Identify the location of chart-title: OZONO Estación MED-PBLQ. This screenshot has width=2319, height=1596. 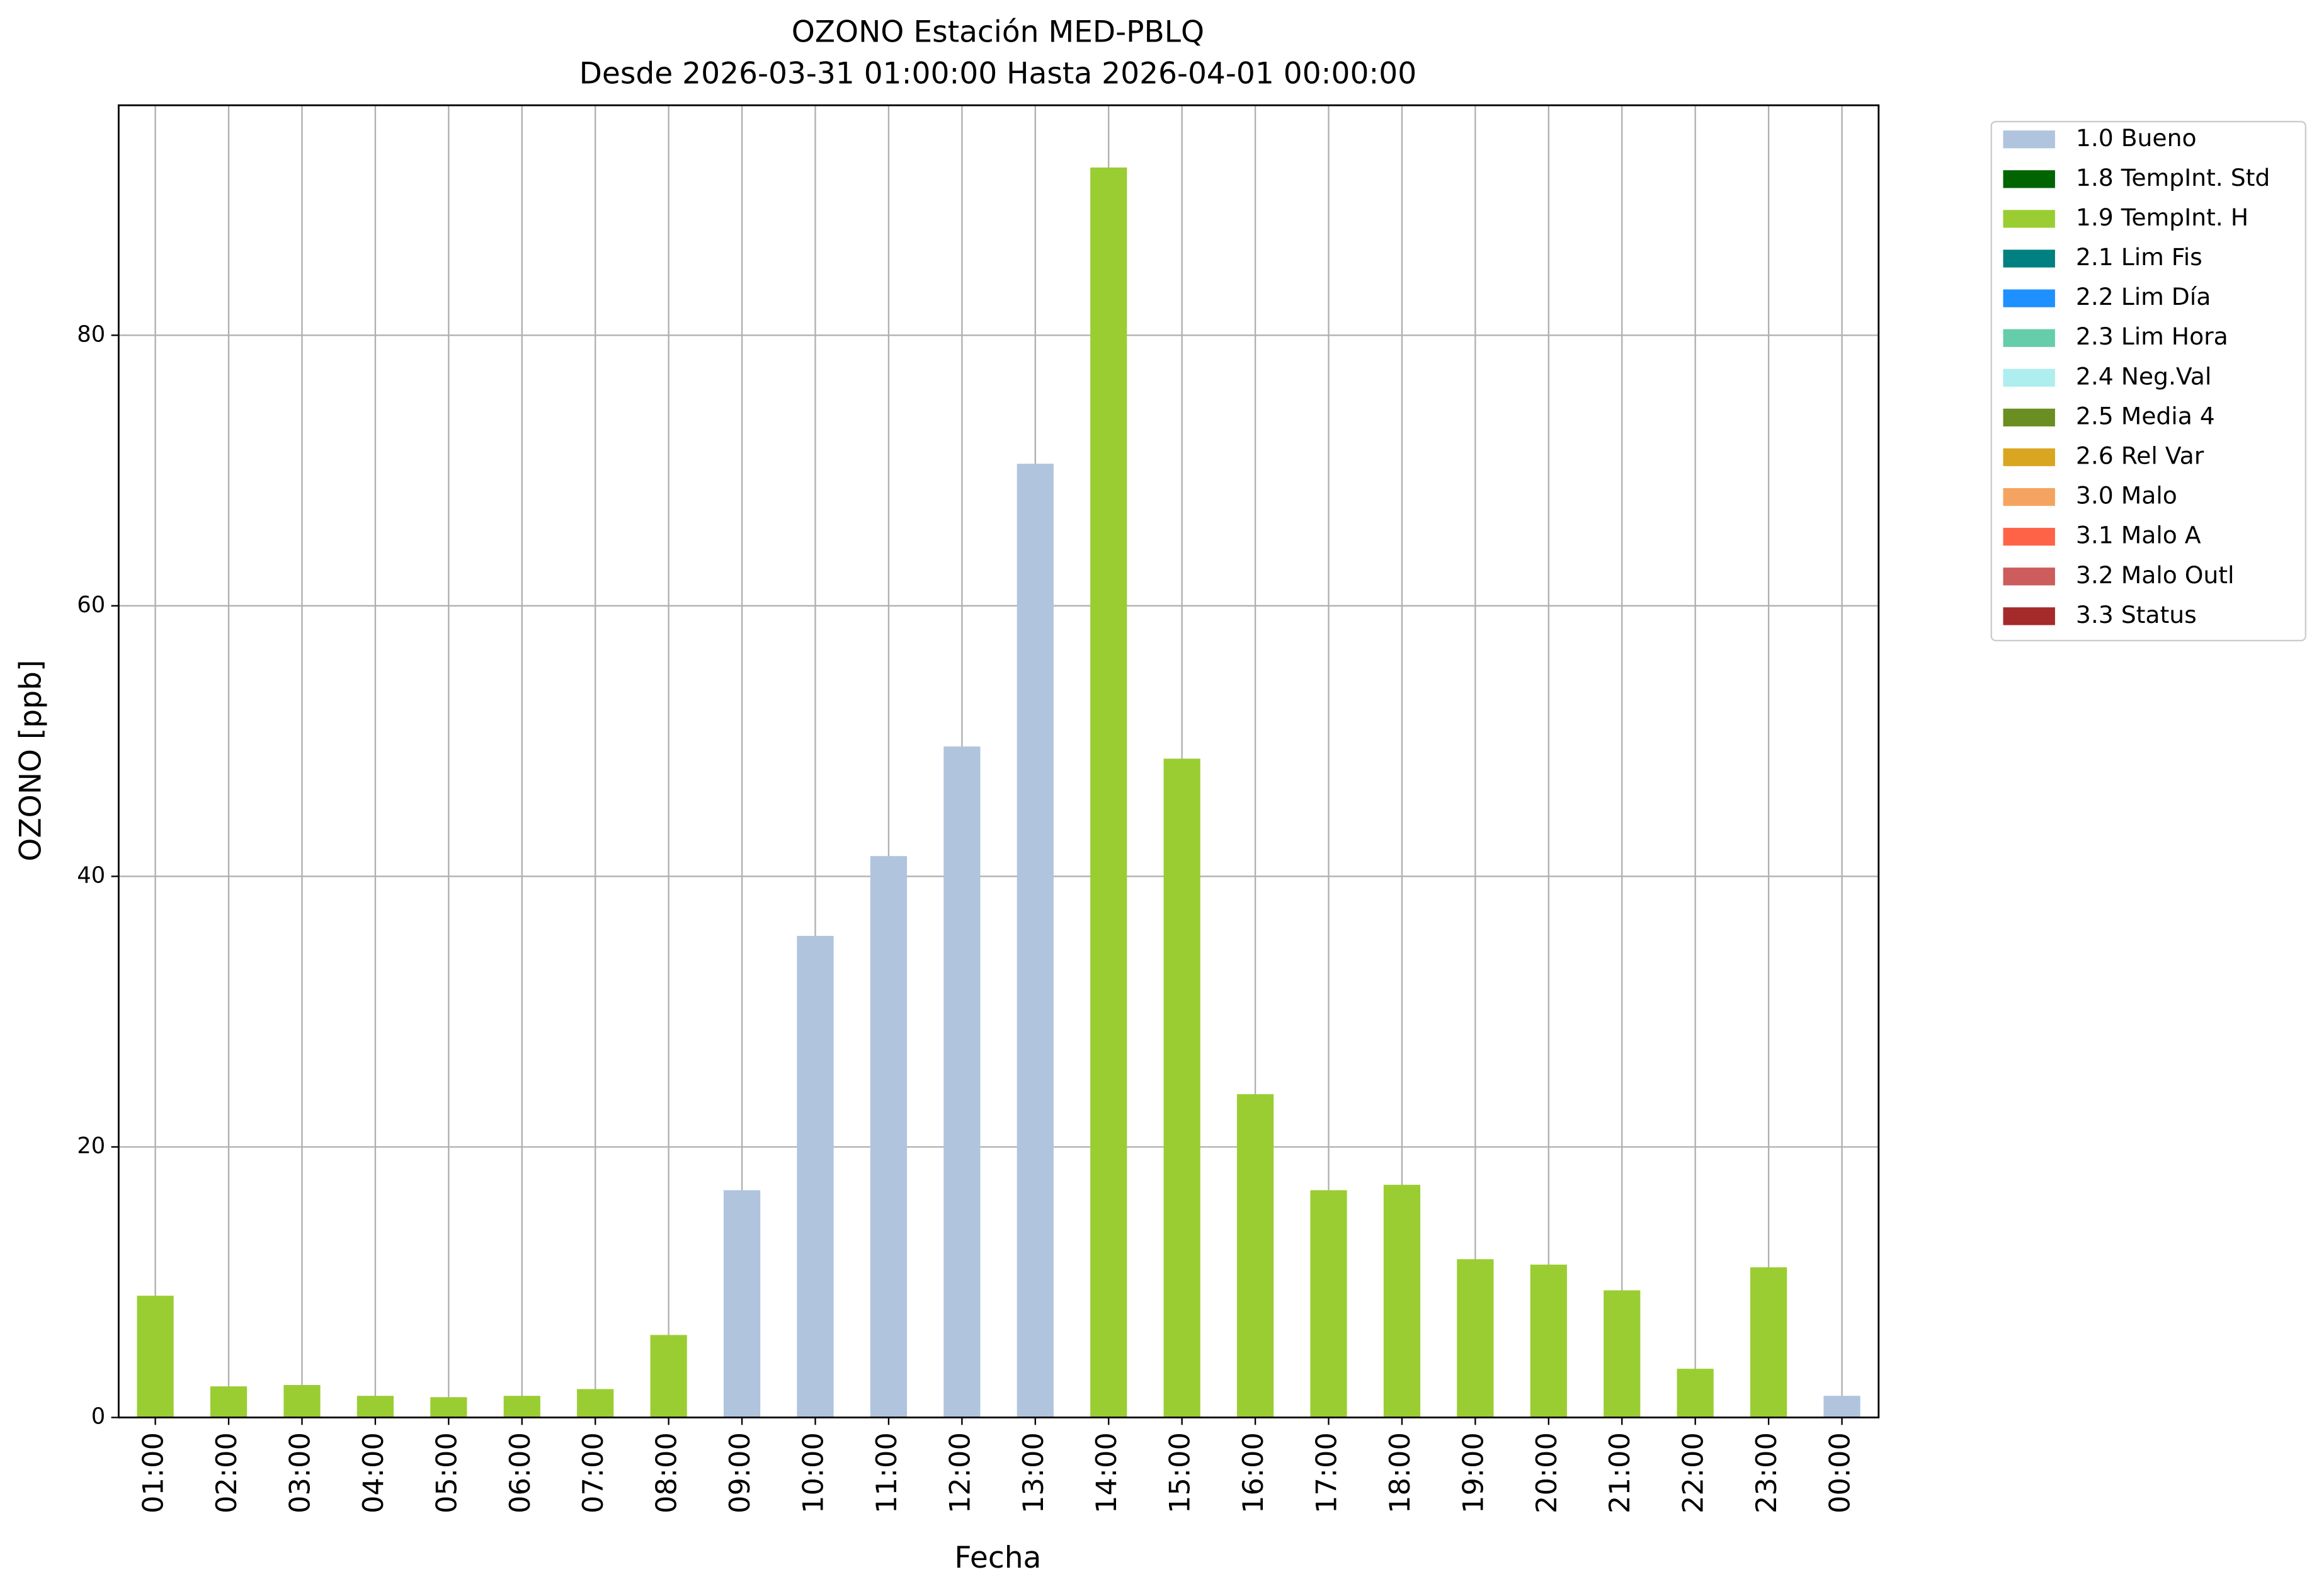
(998, 32).